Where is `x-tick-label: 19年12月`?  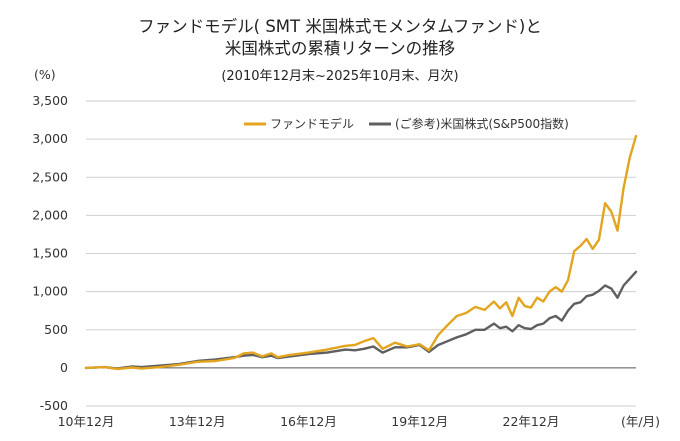
x-tick-label: 19年12月 is located at coordinates (419, 421).